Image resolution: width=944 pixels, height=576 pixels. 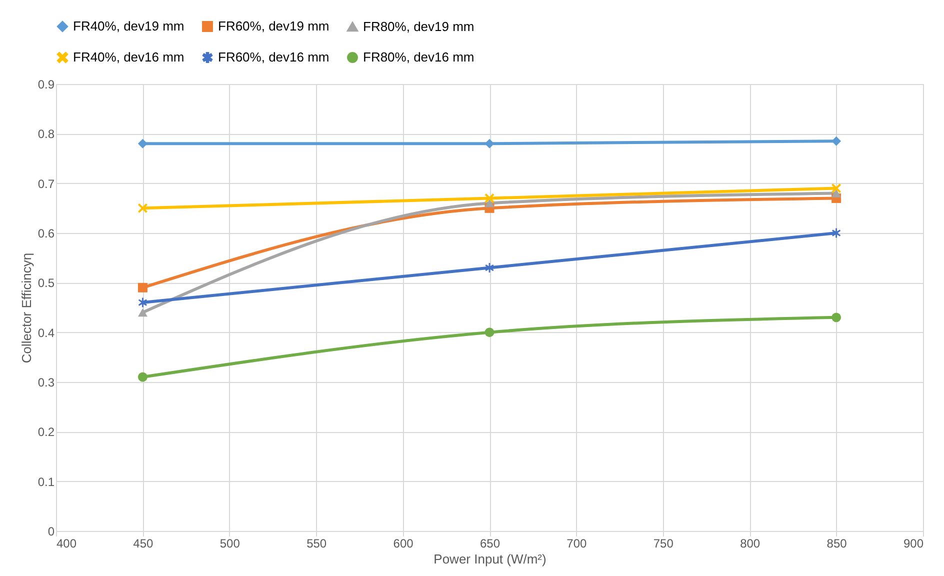 I want to click on x-tick-label: 650, so click(x=490, y=543).